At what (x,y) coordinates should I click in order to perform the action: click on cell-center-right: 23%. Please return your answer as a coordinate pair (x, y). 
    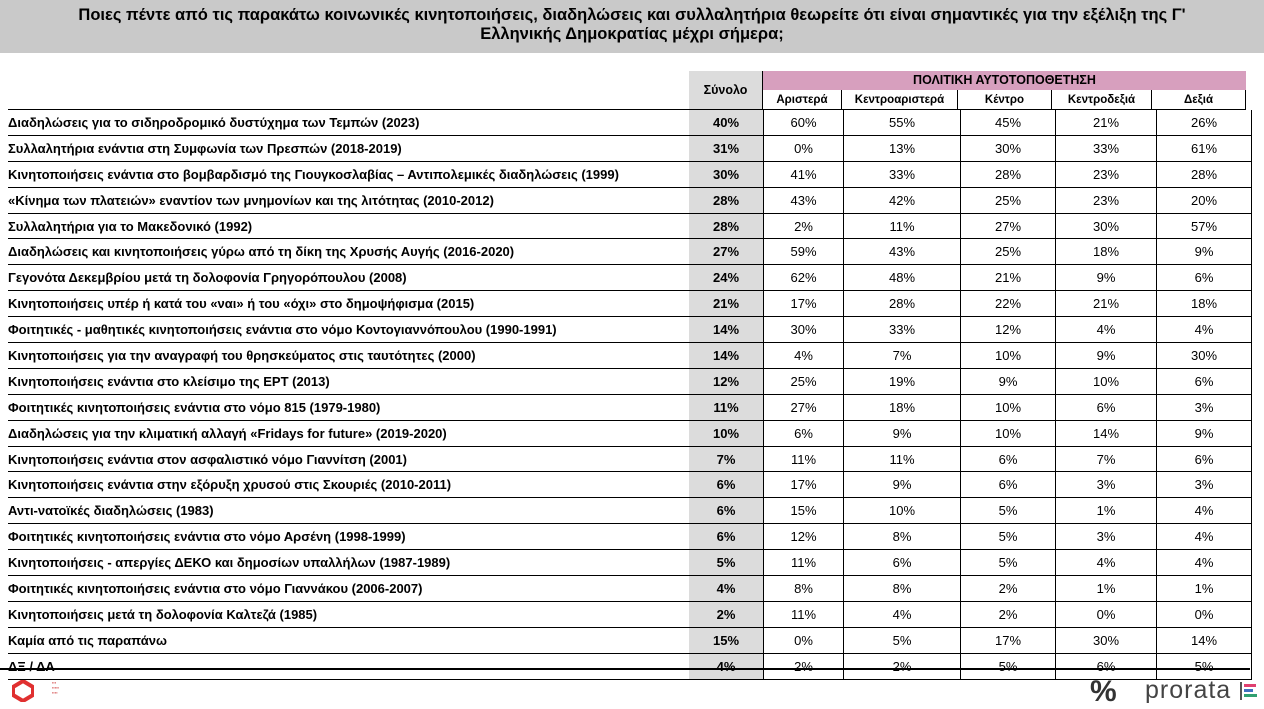
    Looking at the image, I should click on (1106, 174).